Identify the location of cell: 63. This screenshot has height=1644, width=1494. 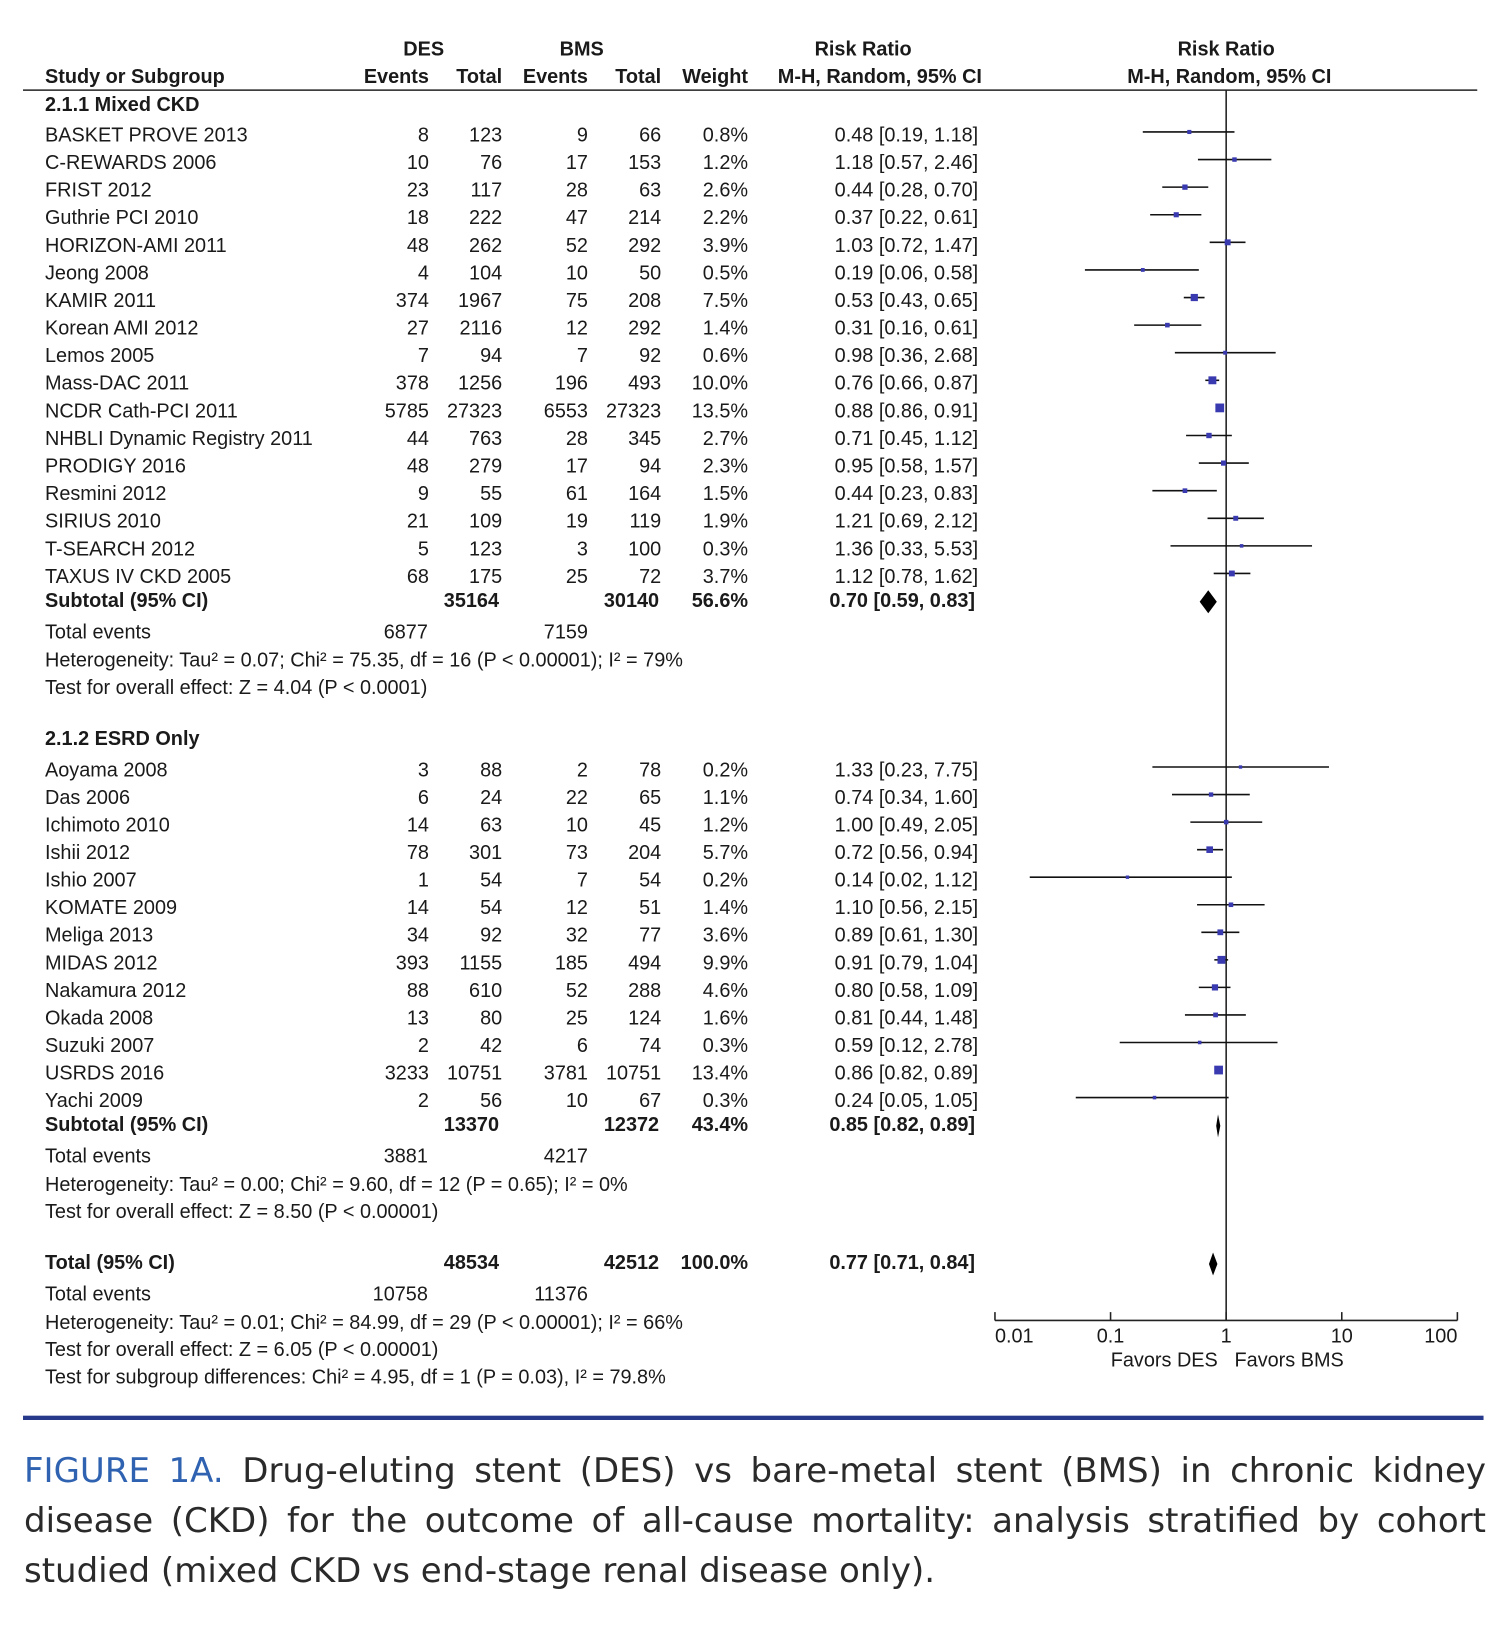
(650, 191).